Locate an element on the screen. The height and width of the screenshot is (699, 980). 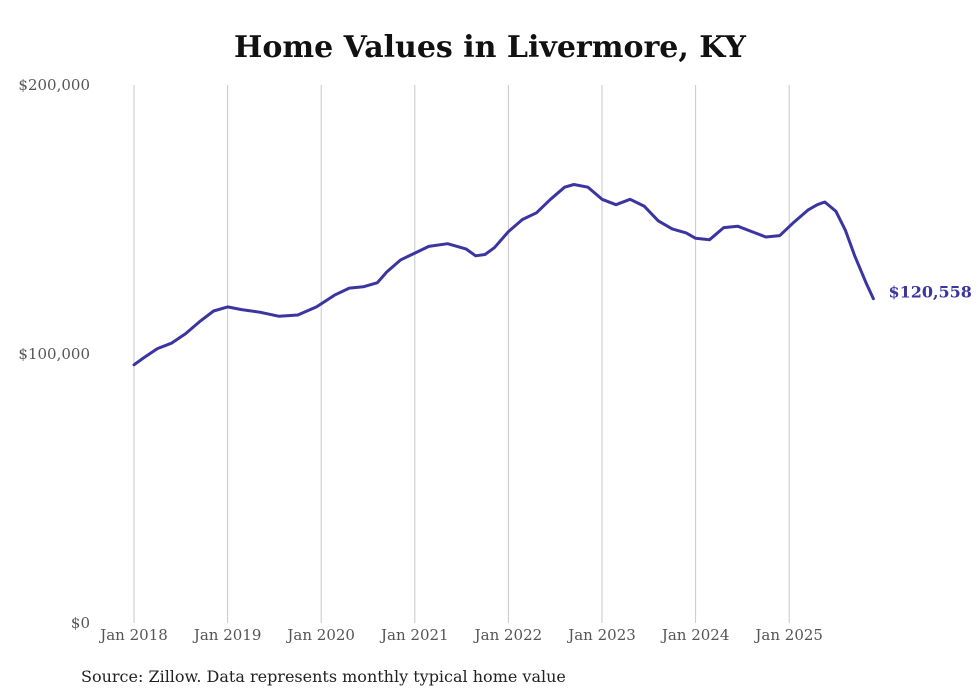
x-tick-label: Jan 2023 is located at coordinates (601, 635).